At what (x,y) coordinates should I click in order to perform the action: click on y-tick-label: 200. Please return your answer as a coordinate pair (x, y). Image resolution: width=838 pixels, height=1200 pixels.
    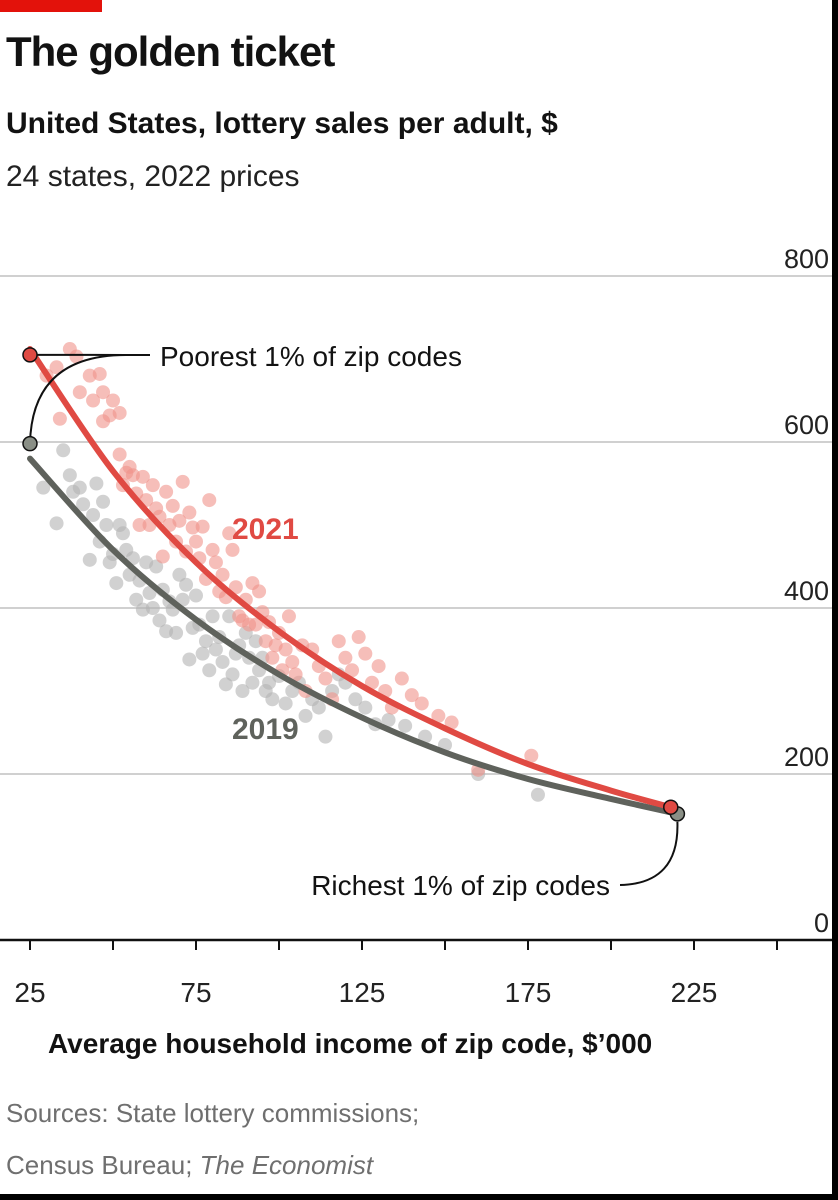
    Looking at the image, I should click on (806, 757).